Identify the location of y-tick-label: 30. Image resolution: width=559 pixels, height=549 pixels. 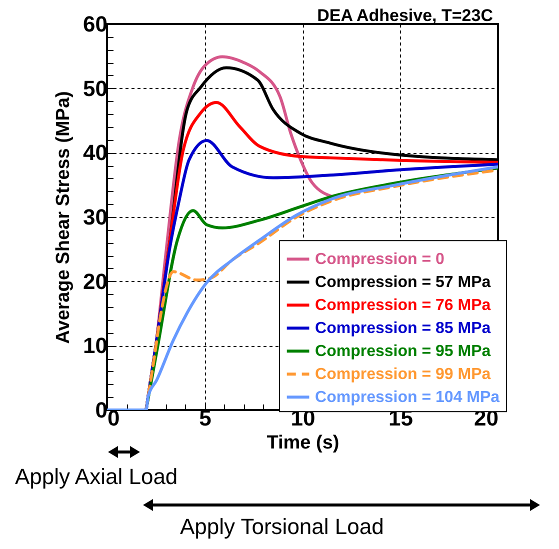
(95, 217).